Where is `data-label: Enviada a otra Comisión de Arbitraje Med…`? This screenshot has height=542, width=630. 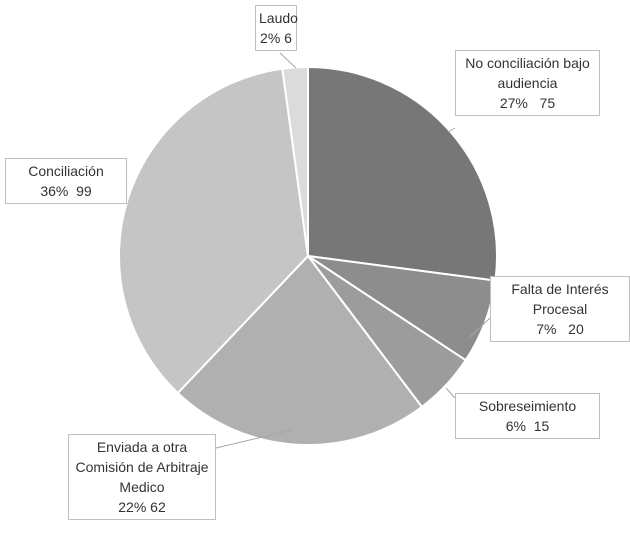
data-label: Enviada a otra Comisión de Arbitraje Med… is located at coordinates (142, 477).